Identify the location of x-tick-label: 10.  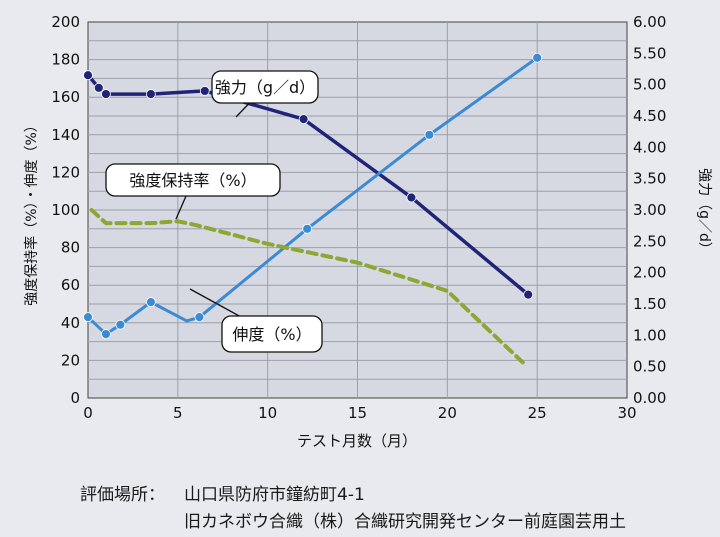
(267, 413).